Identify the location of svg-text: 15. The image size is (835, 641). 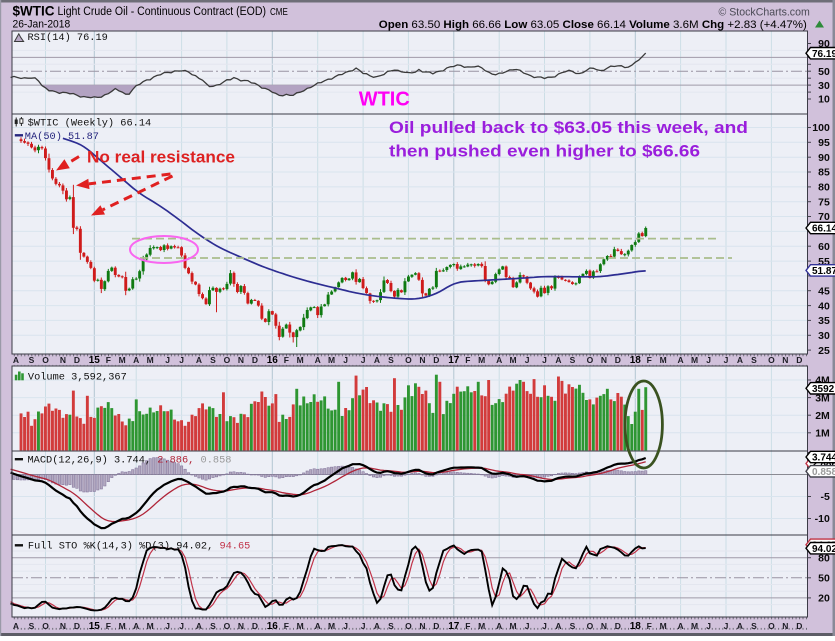
(95, 626).